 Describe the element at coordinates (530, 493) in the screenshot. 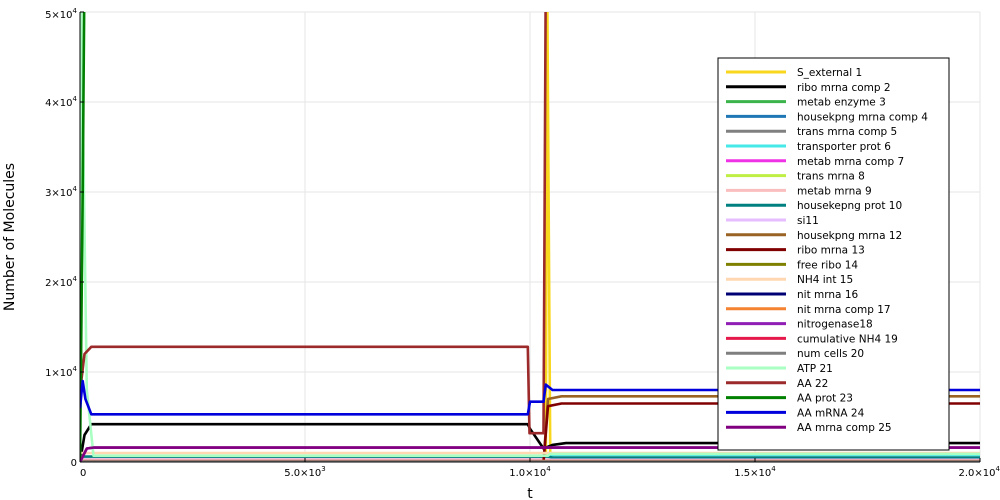

I see `x-axis-label: t` at that location.